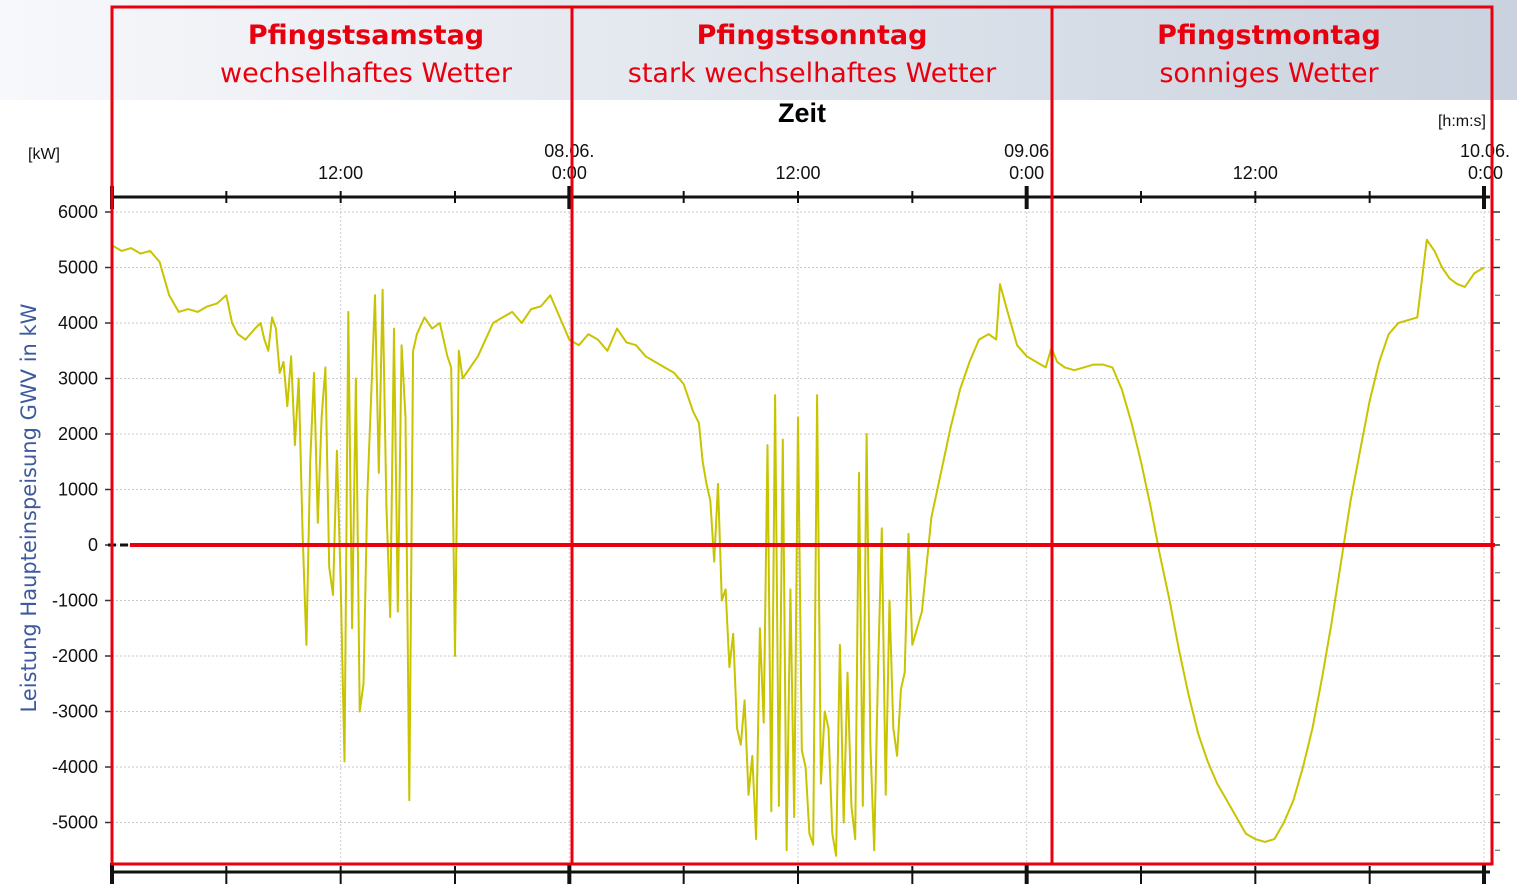 Image resolution: width=1517 pixels, height=884 pixels. Describe the element at coordinates (29, 507) in the screenshot. I see `y-axis-title: Leistung Haupteinspeisung GWV in kW` at that location.